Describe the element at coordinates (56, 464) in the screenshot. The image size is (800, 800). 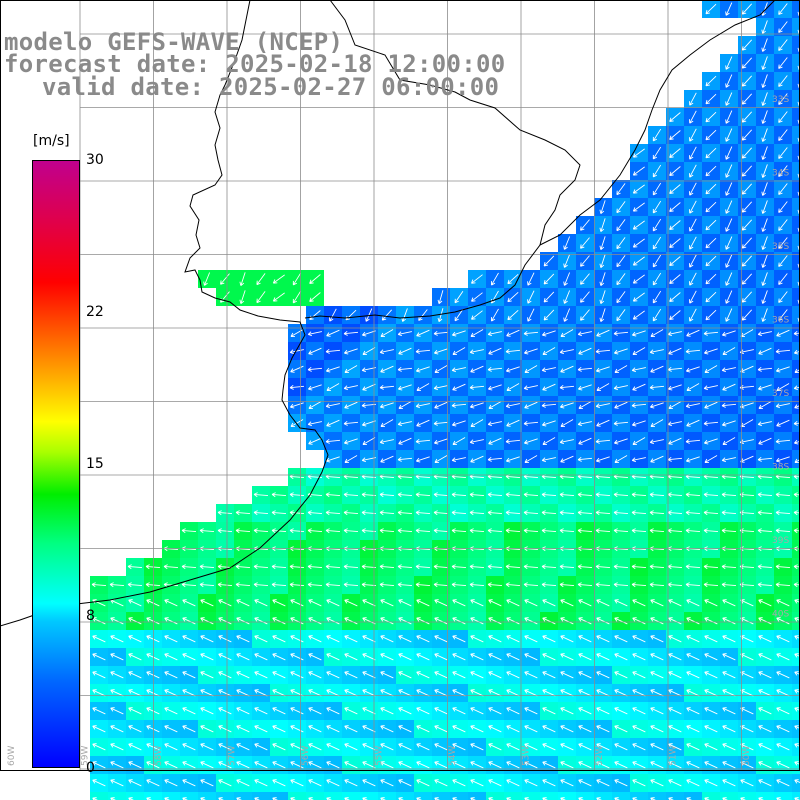
I see `colorbar` at that location.